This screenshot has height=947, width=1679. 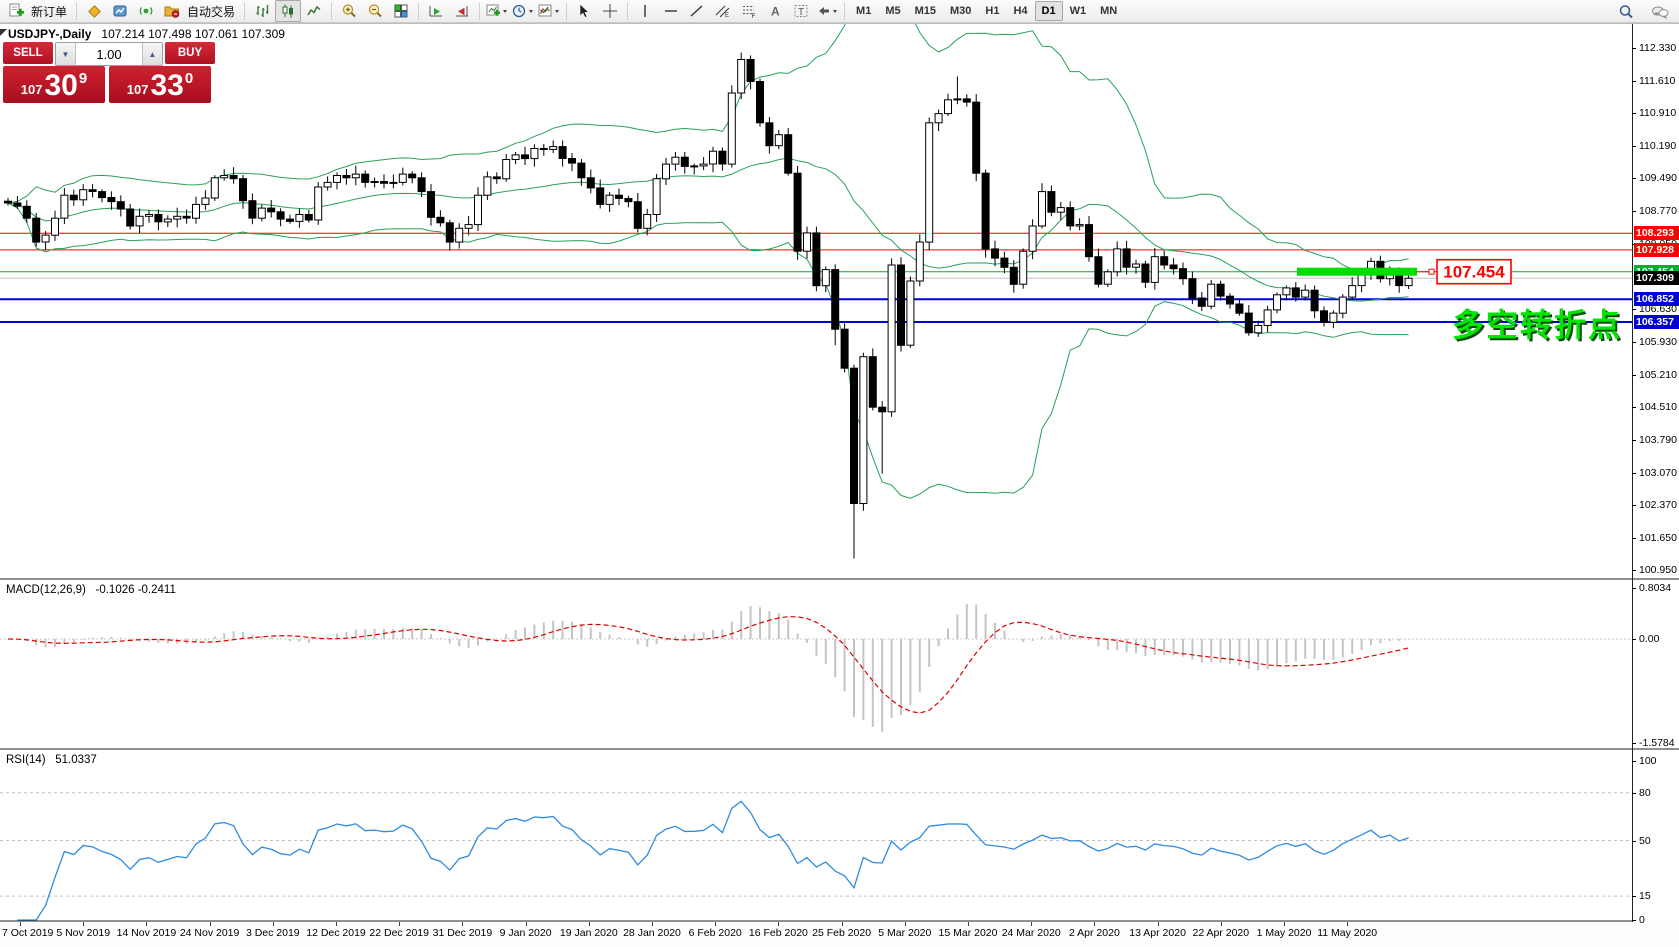 I want to click on volume-stepper: ▼ 1.00 ▲, so click(x=109, y=54).